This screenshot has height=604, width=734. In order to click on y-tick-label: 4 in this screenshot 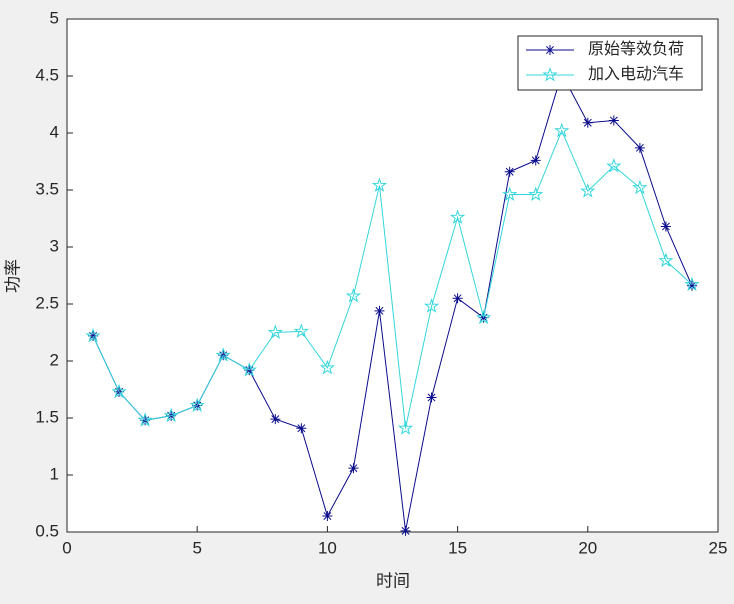, I will do `click(54, 131)`.